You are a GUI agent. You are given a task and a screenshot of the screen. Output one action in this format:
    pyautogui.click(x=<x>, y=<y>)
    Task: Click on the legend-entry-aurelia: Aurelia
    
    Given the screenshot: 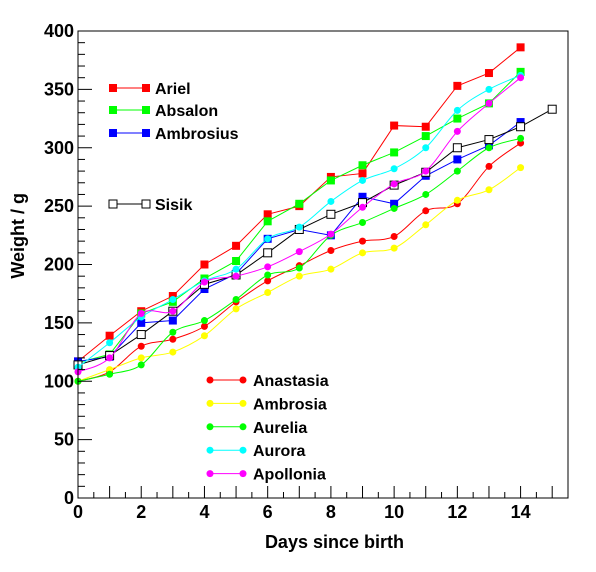 What is the action you would take?
    pyautogui.click(x=256, y=428)
    